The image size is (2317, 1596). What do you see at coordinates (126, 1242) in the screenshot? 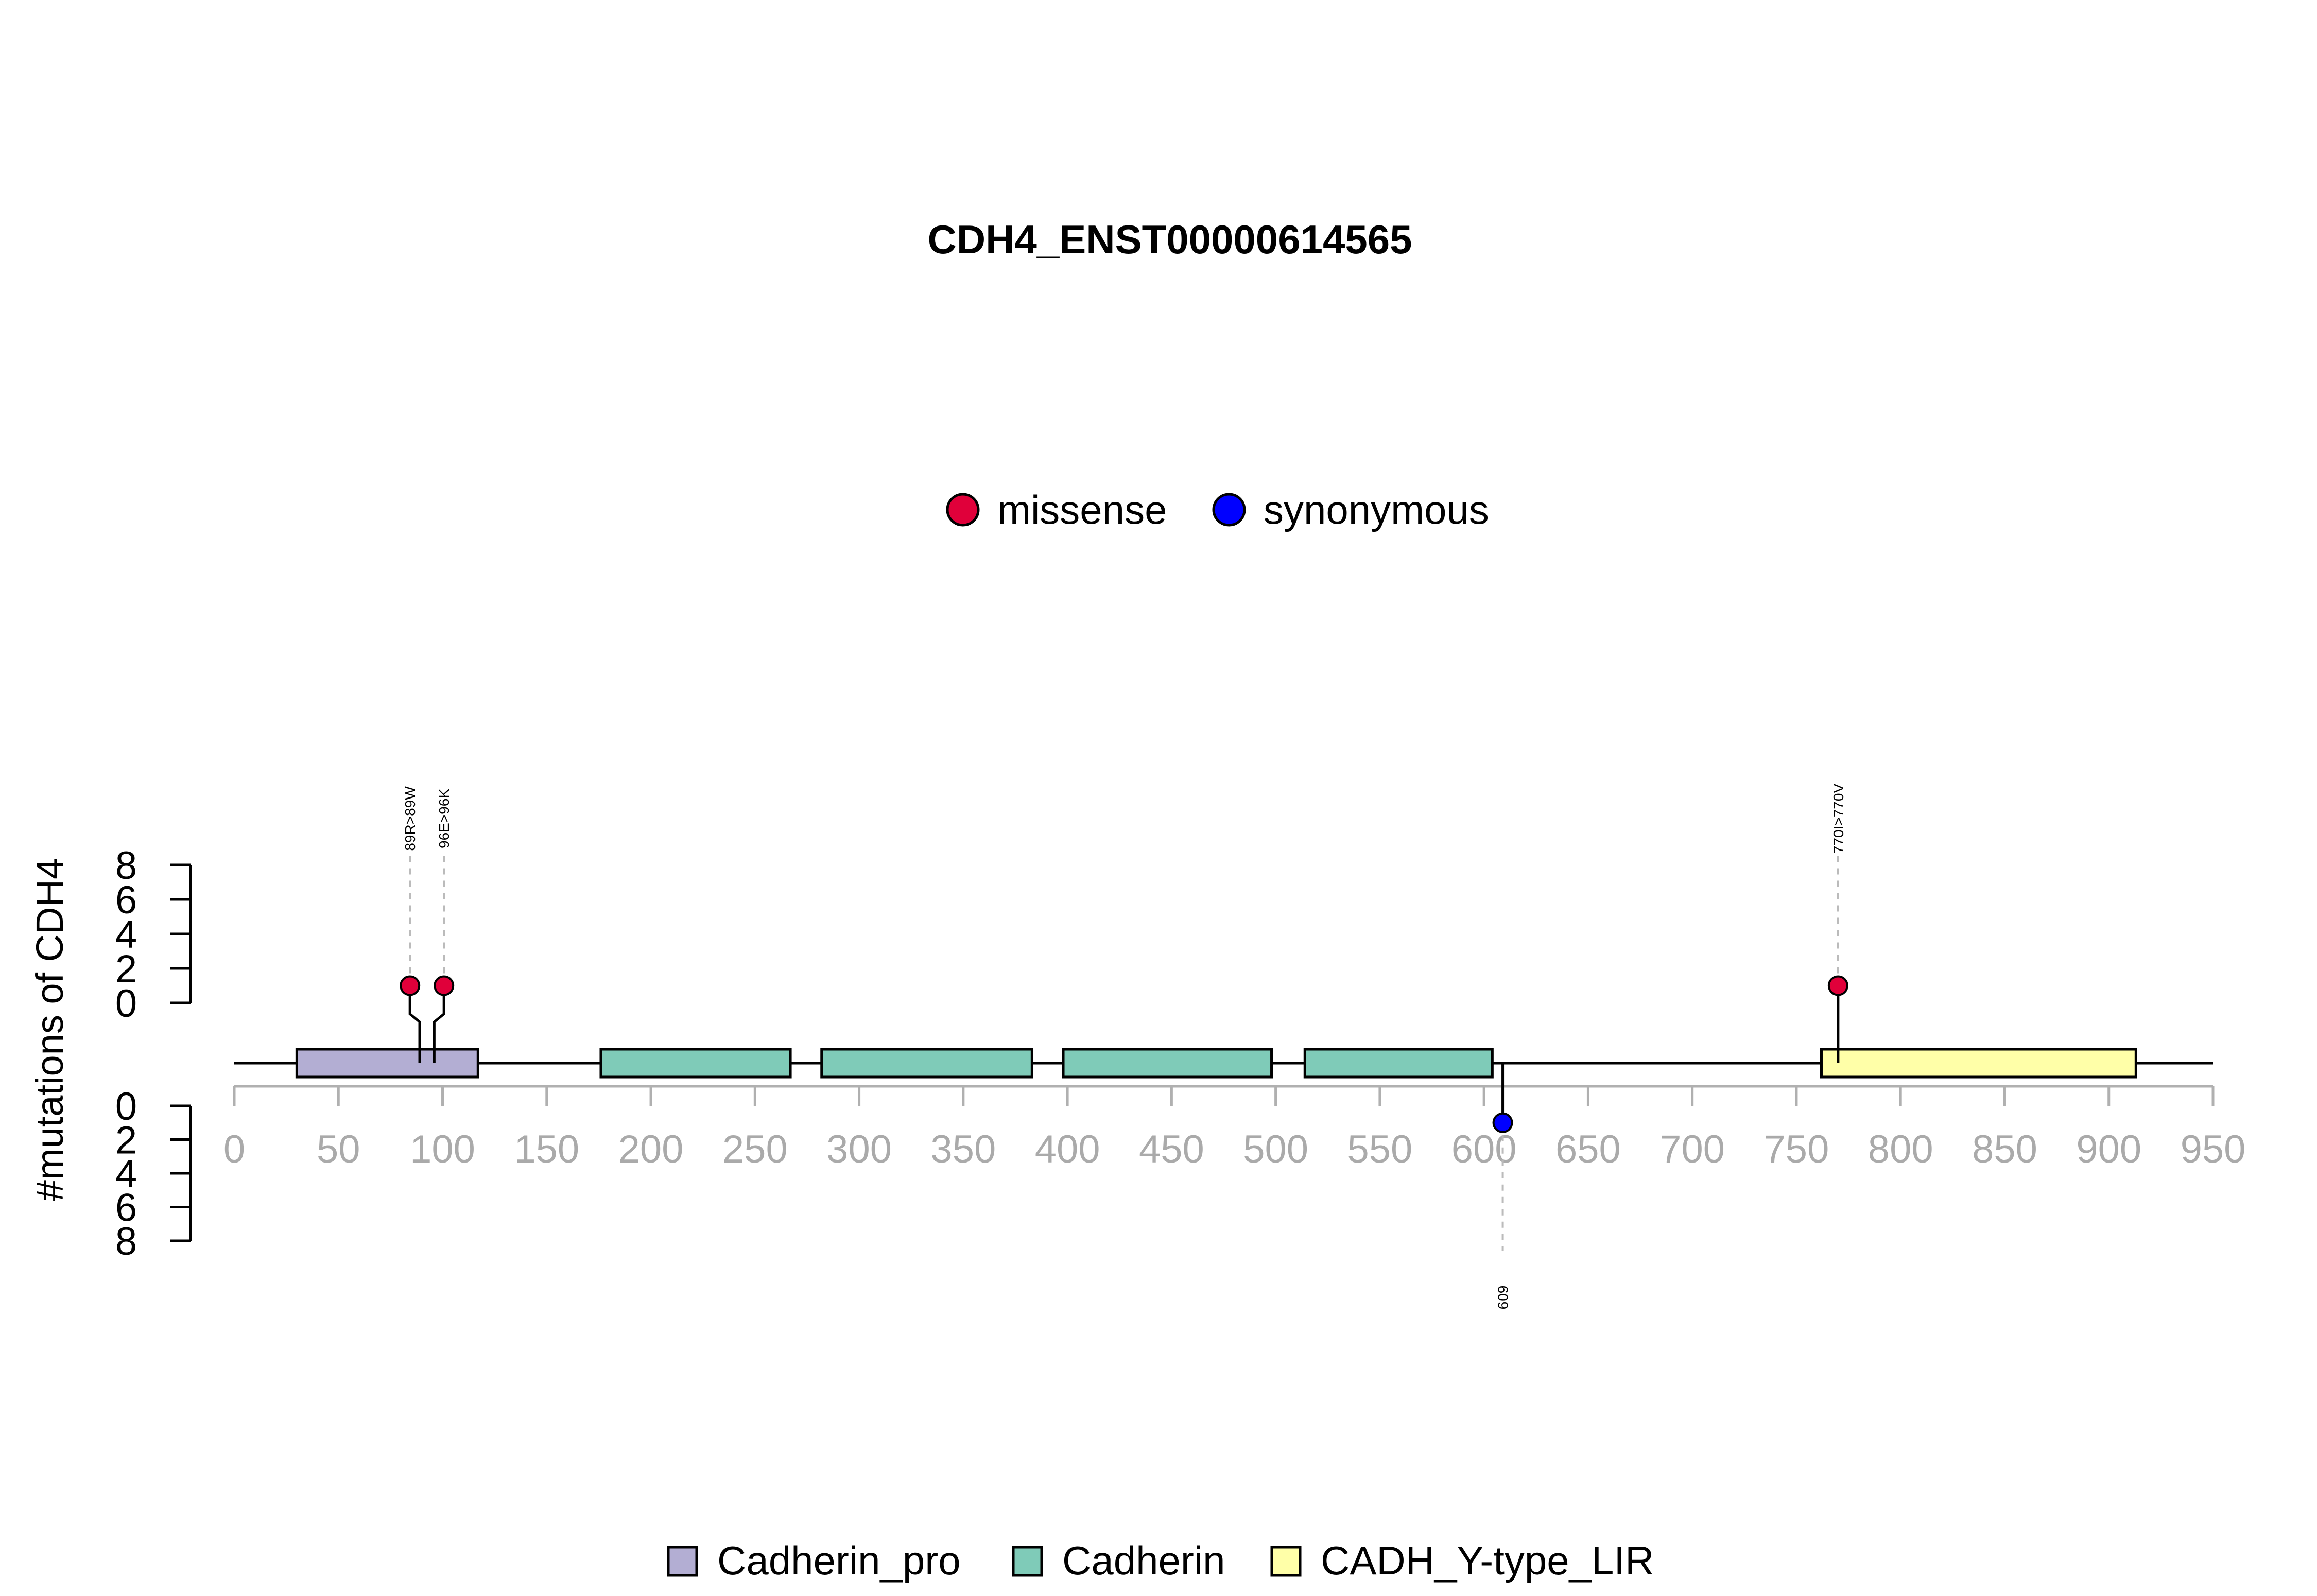
I see `y-tick-label-bottom: 8` at bounding box center [126, 1242].